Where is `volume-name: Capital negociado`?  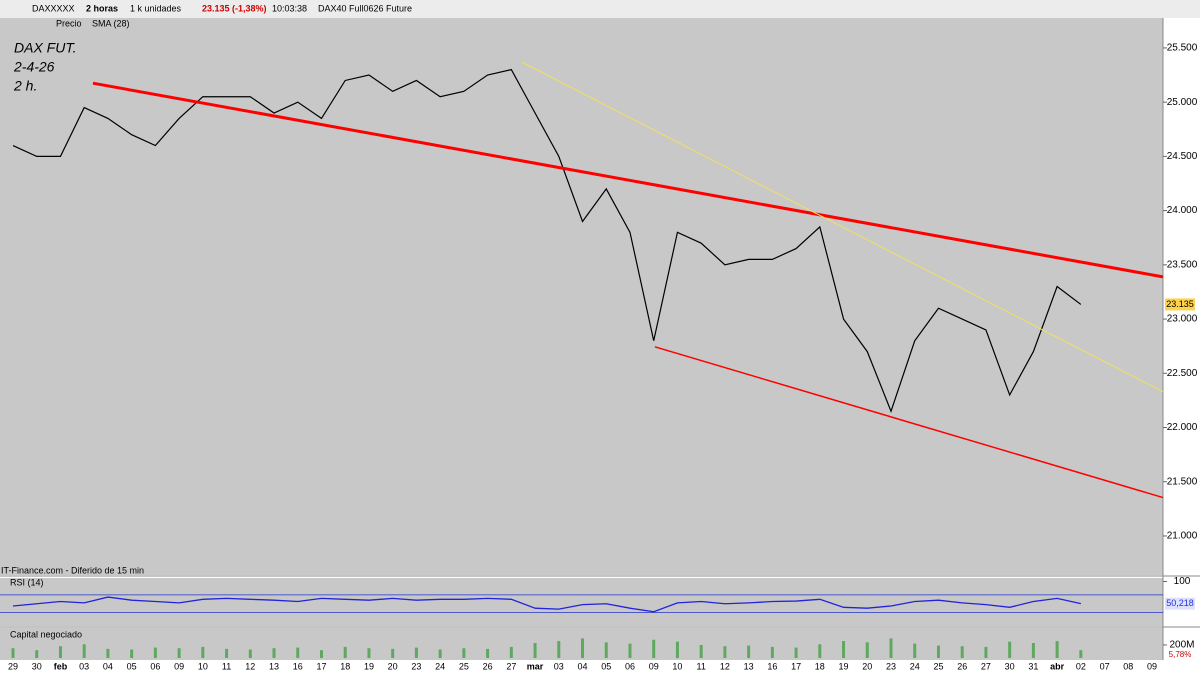
volume-name: Capital negociado is located at coordinates (46, 634).